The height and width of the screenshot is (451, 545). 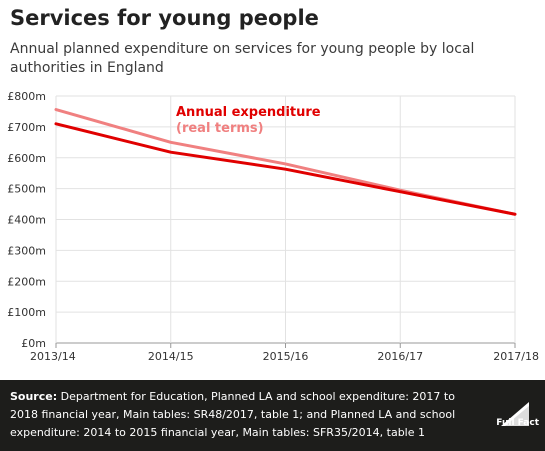 I want to click on y-tick-label: £100m, so click(x=26, y=312).